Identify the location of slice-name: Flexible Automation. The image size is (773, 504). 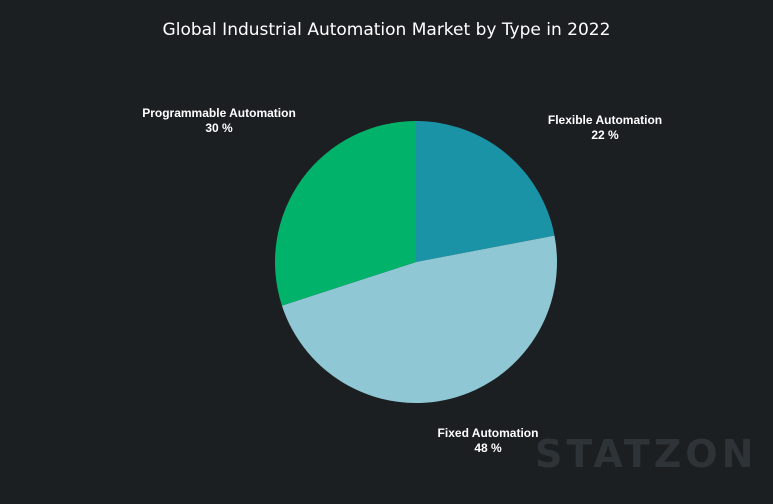
(605, 120).